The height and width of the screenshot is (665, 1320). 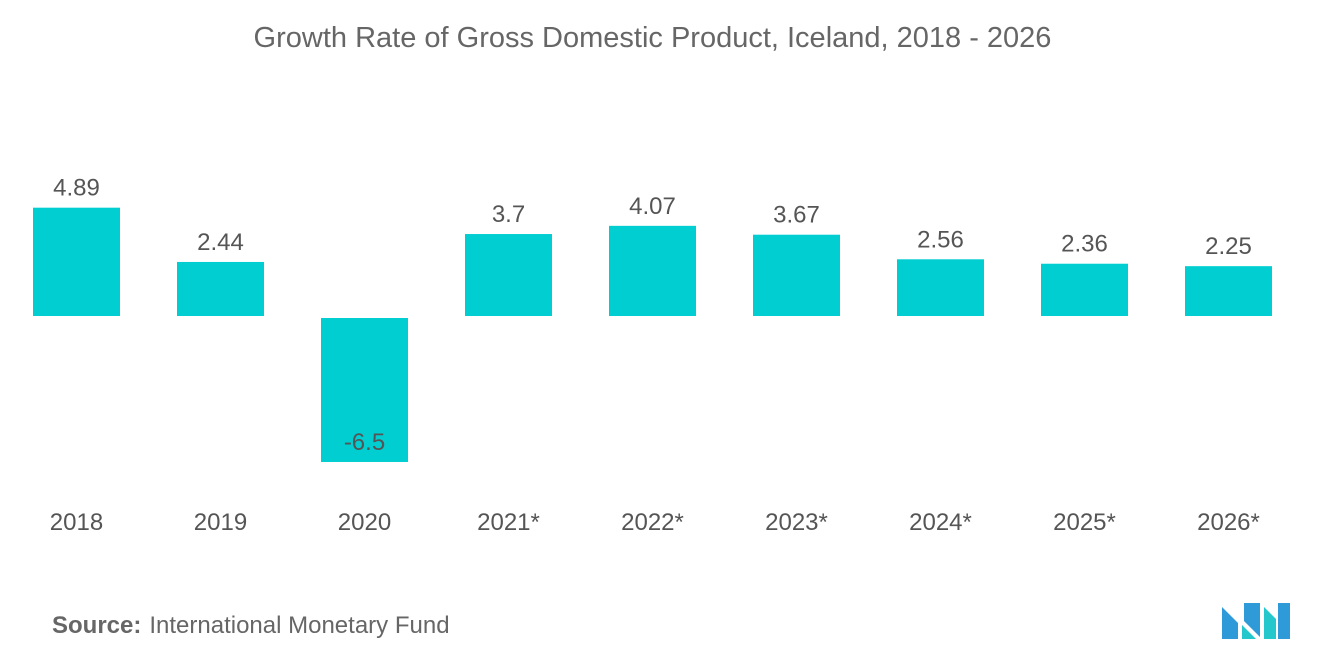 I want to click on x-tick-2024-est: 2024*, so click(x=940, y=522).